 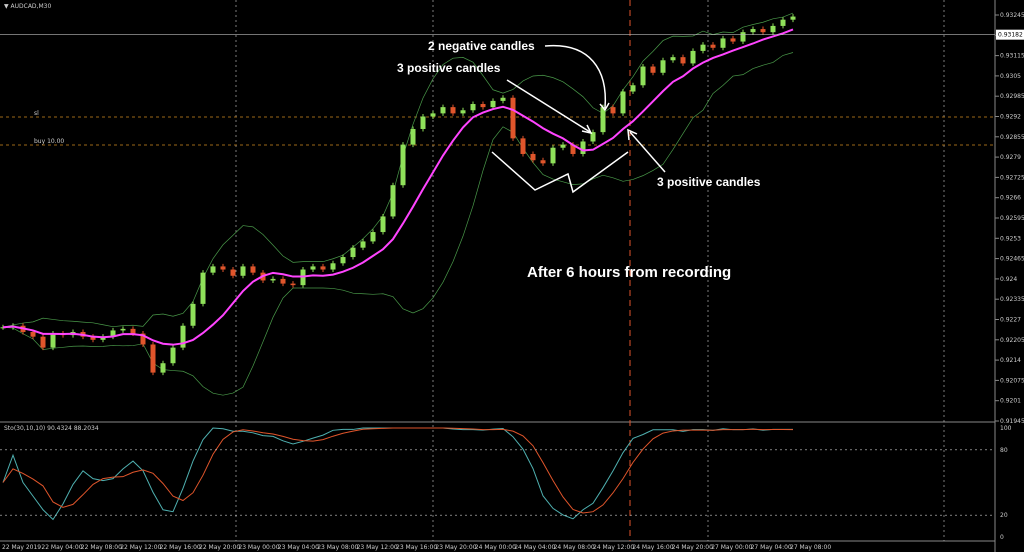 What do you see at coordinates (1012, 218) in the screenshot?
I see `price-tick-label: 0.92595` at bounding box center [1012, 218].